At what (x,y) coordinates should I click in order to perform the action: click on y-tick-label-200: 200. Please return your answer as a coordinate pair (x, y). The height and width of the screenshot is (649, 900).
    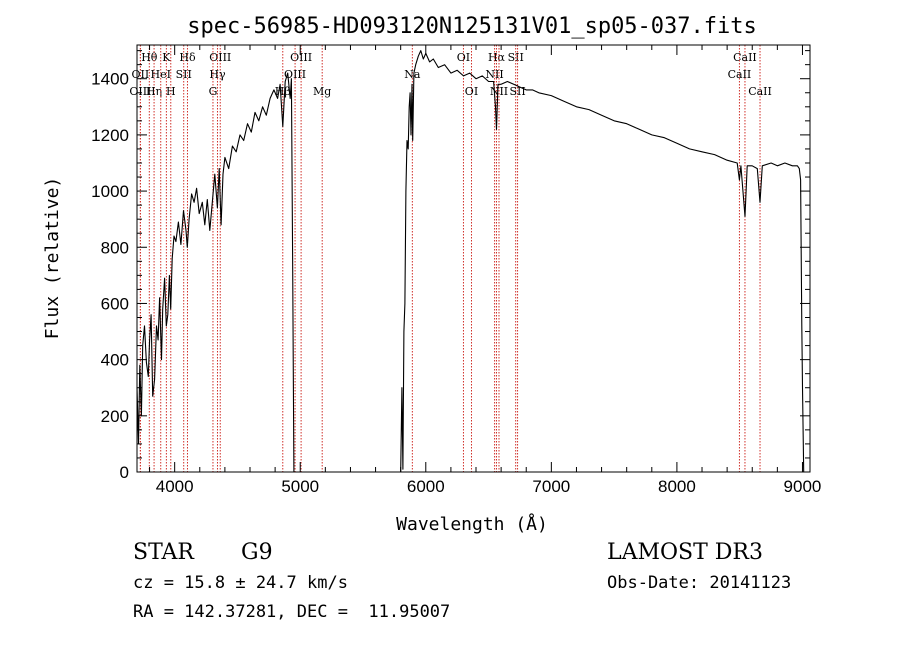
    Looking at the image, I should click on (115, 416).